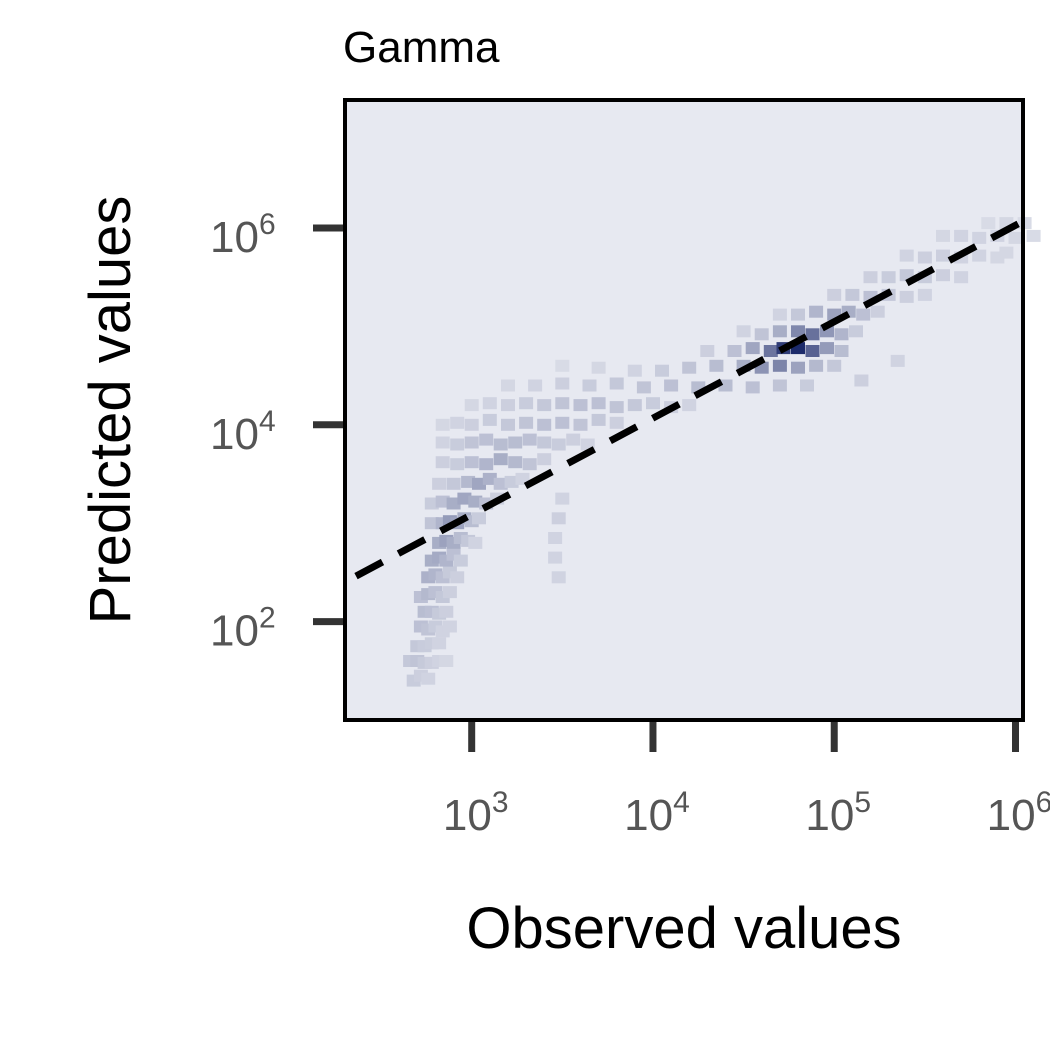 The width and height of the screenshot is (1050, 1050). What do you see at coordinates (1018, 813) in the screenshot?
I see `x-tick-label: 10⁶` at bounding box center [1018, 813].